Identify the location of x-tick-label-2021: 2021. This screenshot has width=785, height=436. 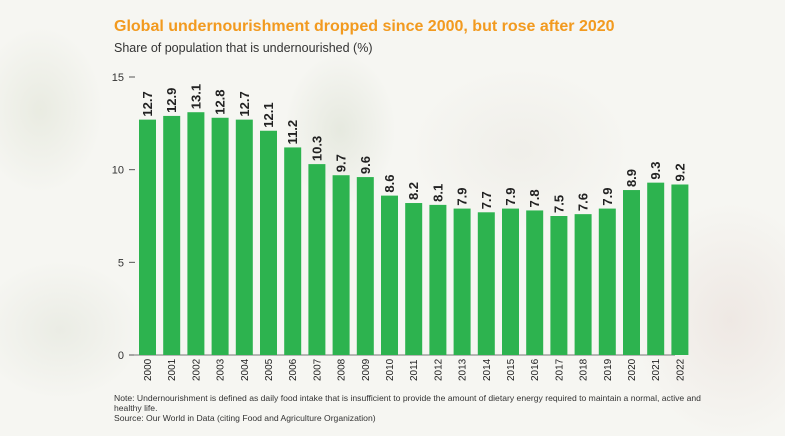
(656, 369).